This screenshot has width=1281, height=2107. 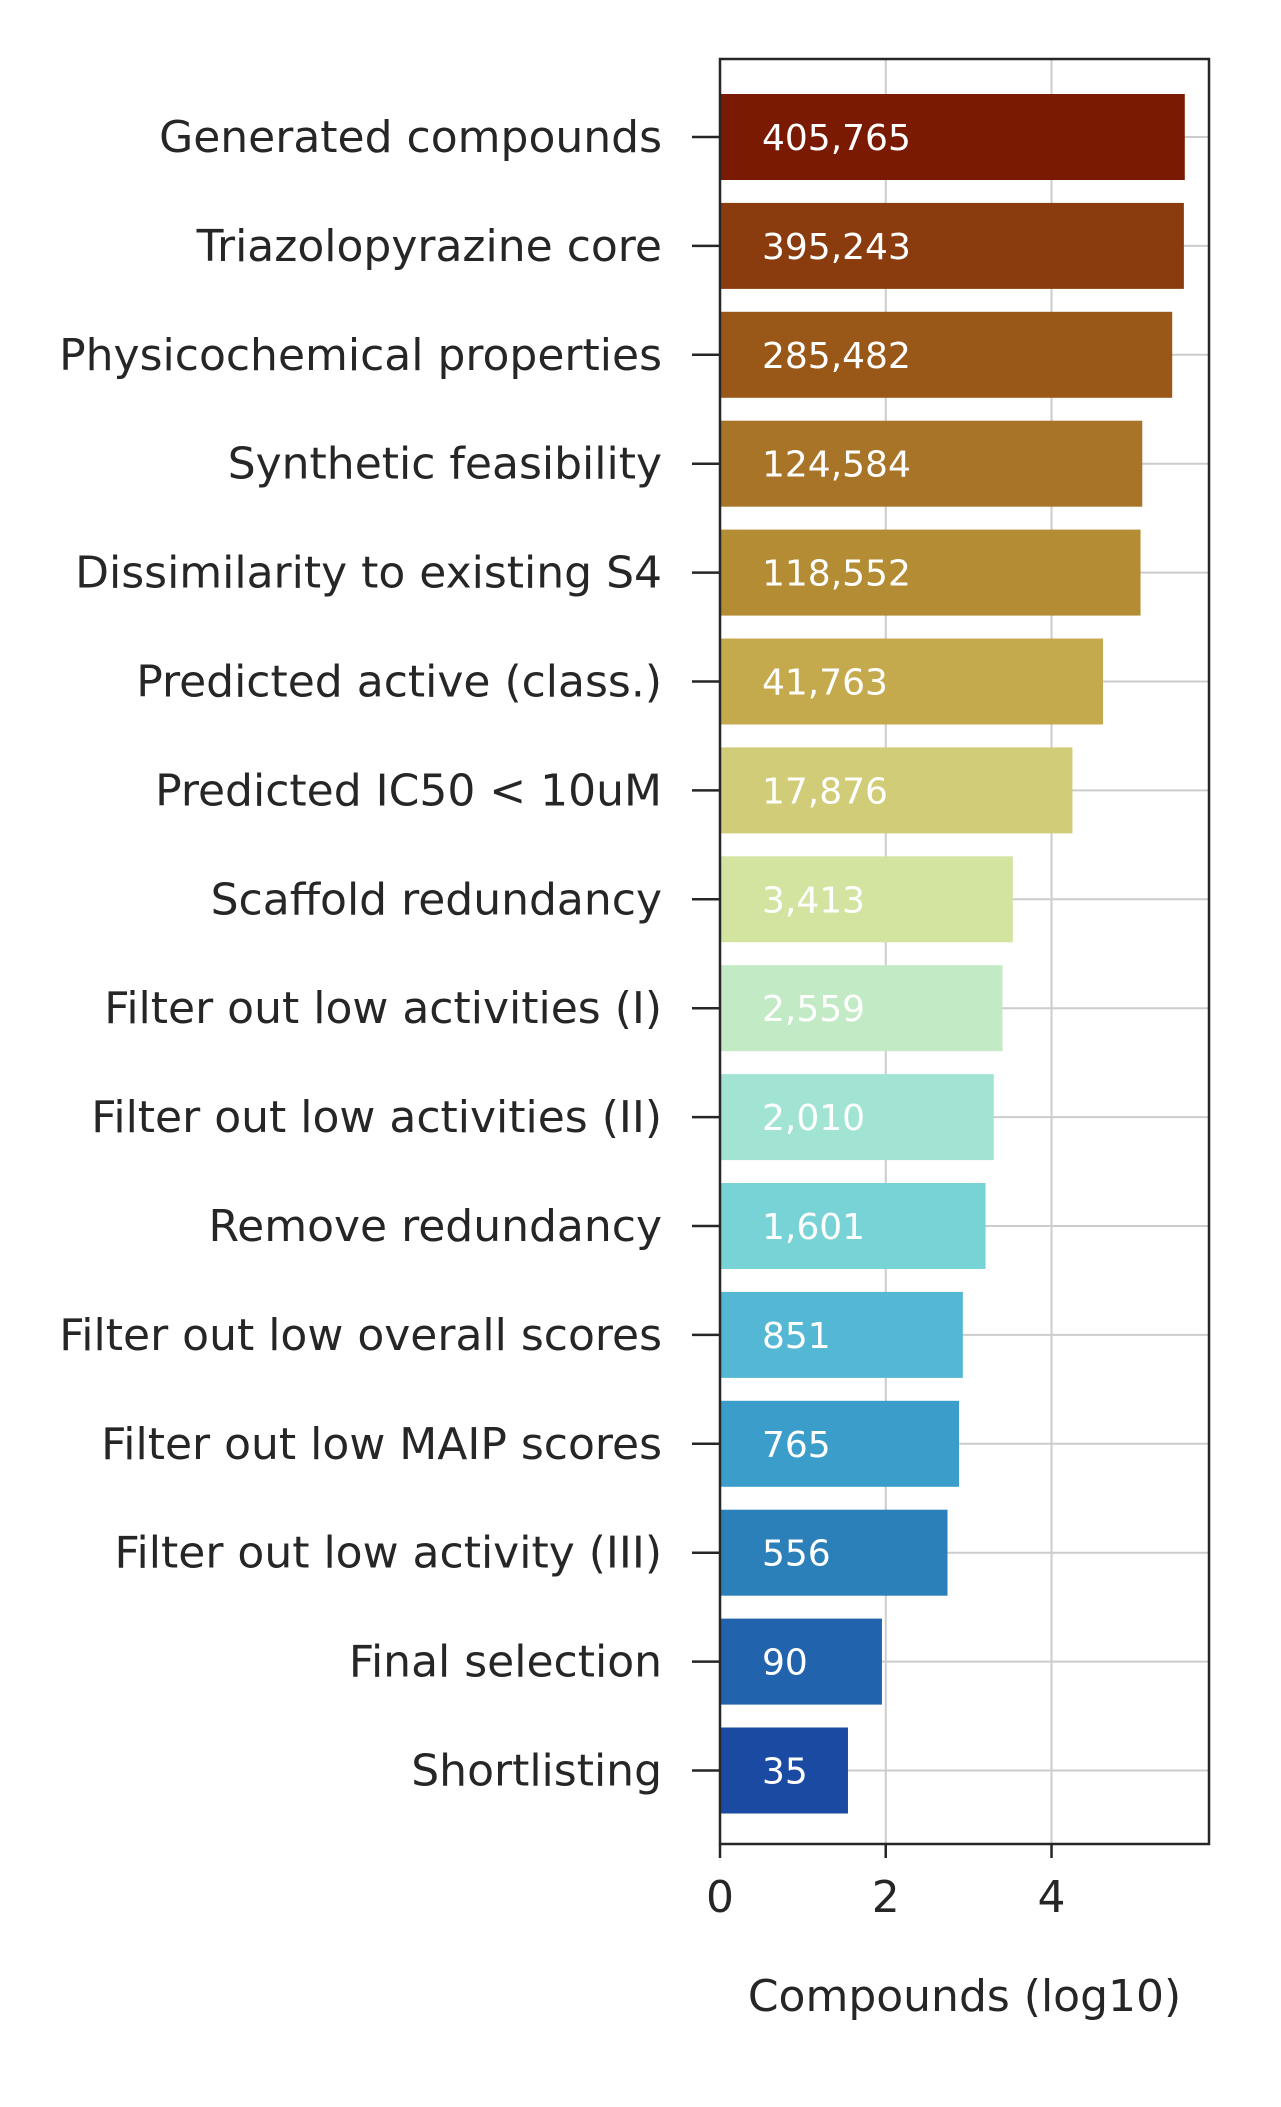 What do you see at coordinates (813, 1118) in the screenshot?
I see `data-label: 2,010` at bounding box center [813, 1118].